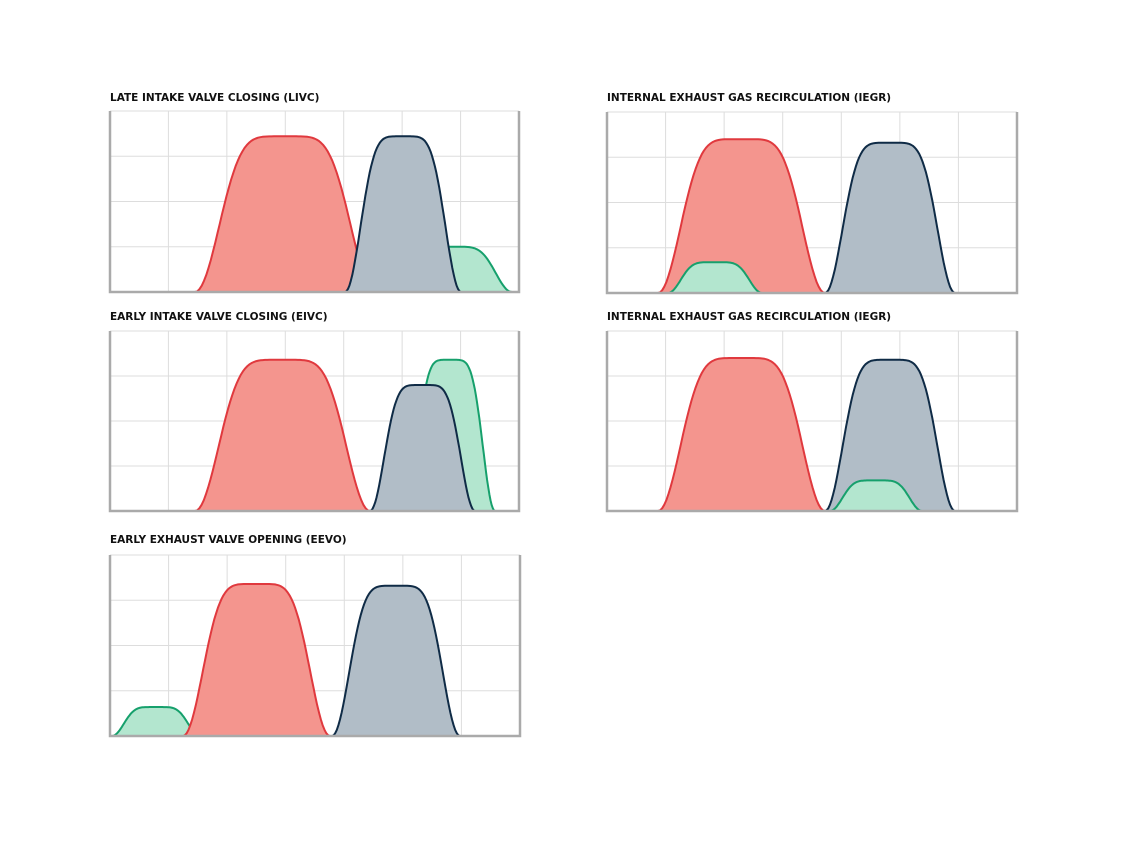 This screenshot has height=850, width=1134. Describe the element at coordinates (219, 317) in the screenshot. I see `panel-title: EARLY INTAKE VALVE CLOSING (EIVC)` at that location.